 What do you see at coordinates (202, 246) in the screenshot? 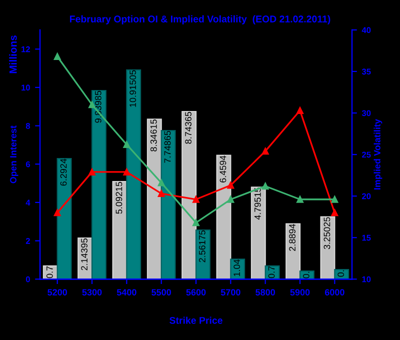
I see `data-label: 2.56175` at bounding box center [202, 246].